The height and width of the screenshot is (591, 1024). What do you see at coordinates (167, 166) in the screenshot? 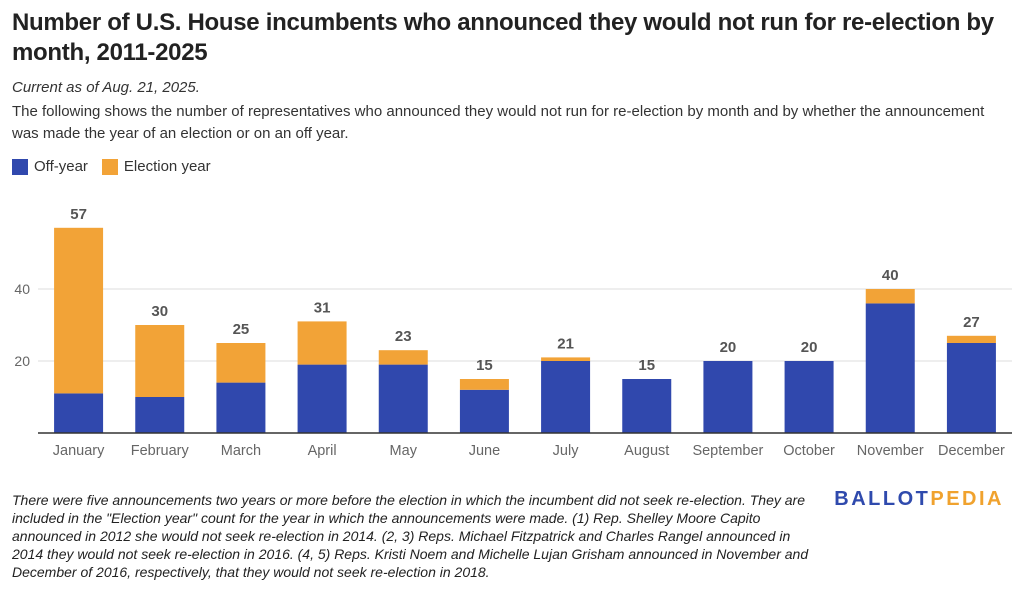
I see `legend-label-election-year: Election year` at bounding box center [167, 166].